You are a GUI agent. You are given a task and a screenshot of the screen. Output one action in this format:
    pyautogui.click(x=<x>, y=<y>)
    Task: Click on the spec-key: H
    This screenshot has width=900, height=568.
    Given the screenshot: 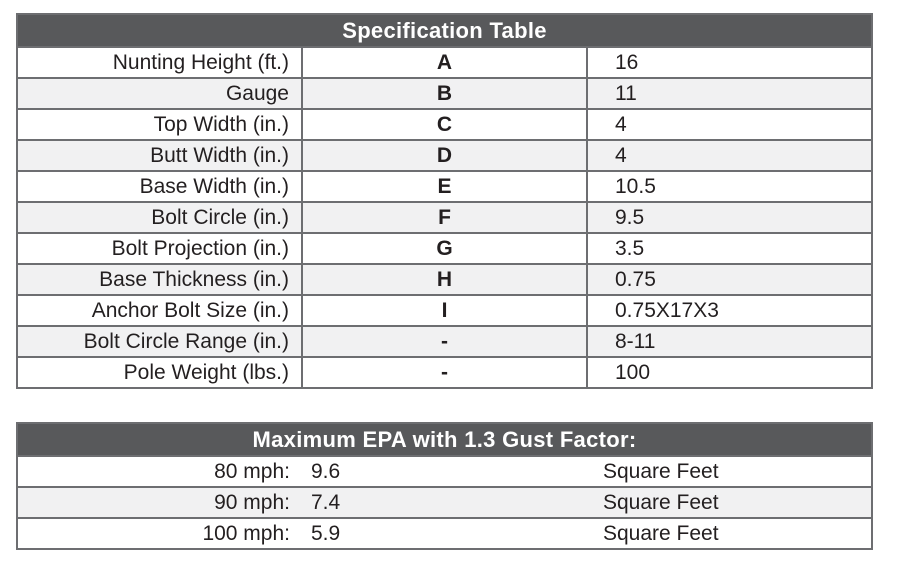 What is the action you would take?
    pyautogui.click(x=444, y=279)
    